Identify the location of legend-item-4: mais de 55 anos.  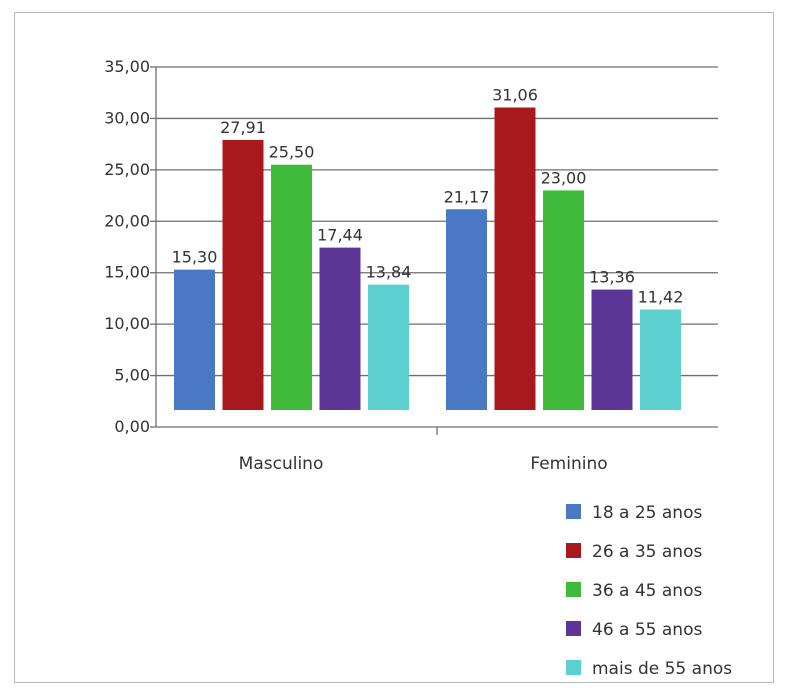
(649, 669).